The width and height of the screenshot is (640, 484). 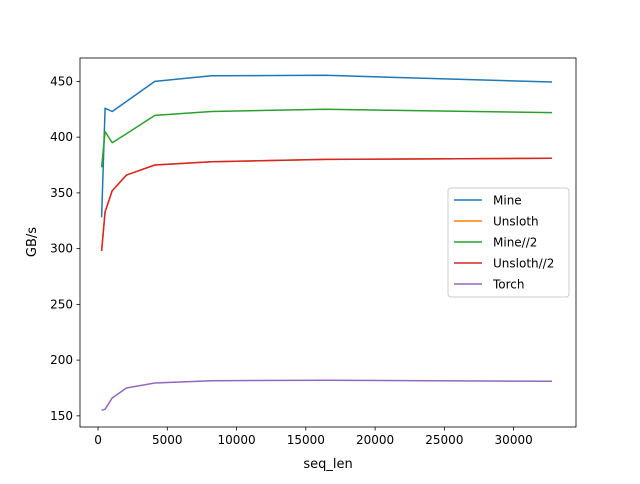 I want to click on x-tick-label: 5000, so click(x=167, y=440).